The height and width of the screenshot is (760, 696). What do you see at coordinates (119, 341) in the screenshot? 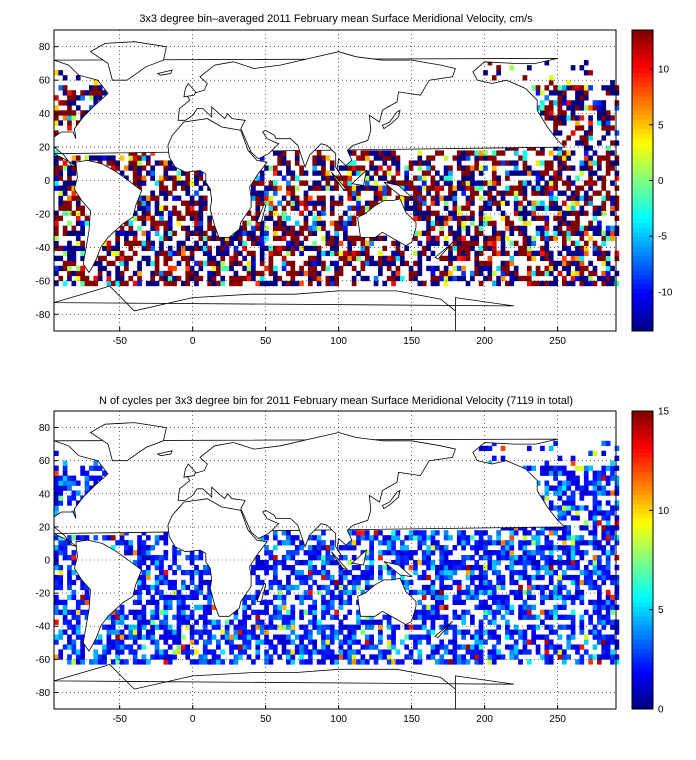
I see `x-tick-label: -50` at bounding box center [119, 341].